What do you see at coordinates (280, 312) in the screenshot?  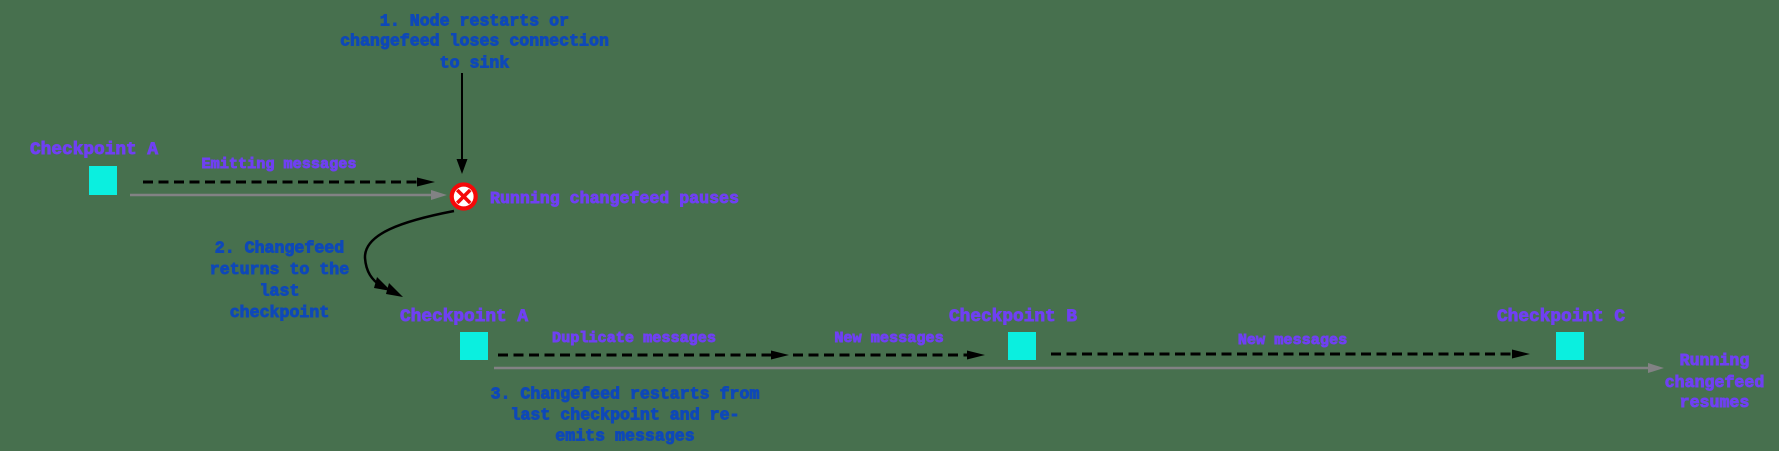 I see `svg-text: checkpoint` at bounding box center [280, 312].